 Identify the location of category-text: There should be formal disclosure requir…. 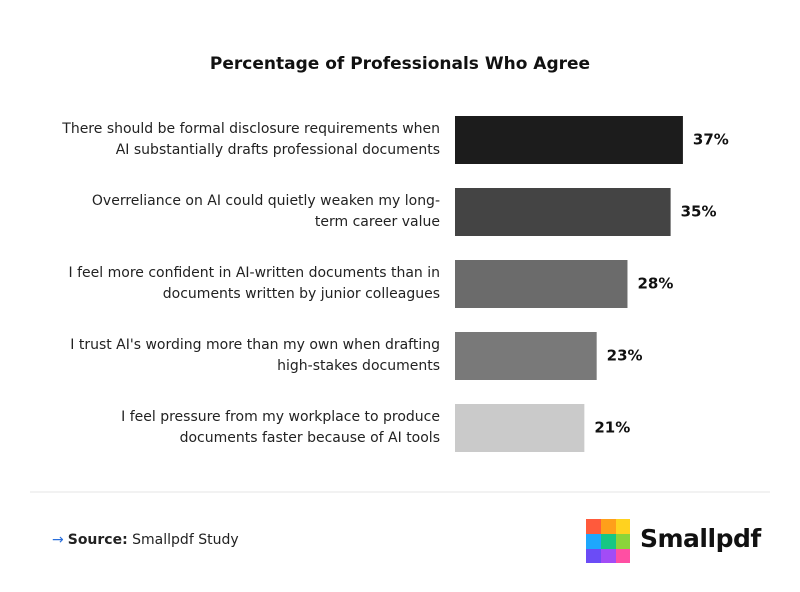
(251, 139).